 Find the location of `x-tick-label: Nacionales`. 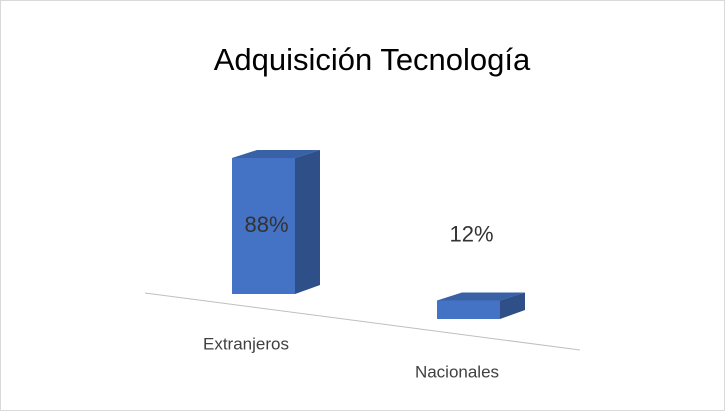

x-tick-label: Nacionales is located at coordinates (457, 371).